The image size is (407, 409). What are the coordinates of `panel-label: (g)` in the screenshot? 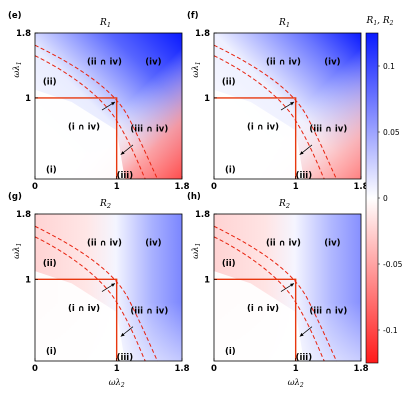 It's located at (15, 197).